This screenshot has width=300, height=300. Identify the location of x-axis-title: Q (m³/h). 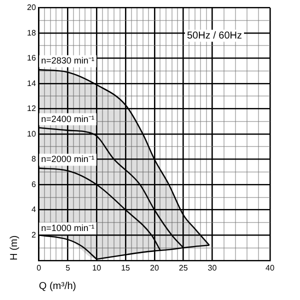
(57, 286).